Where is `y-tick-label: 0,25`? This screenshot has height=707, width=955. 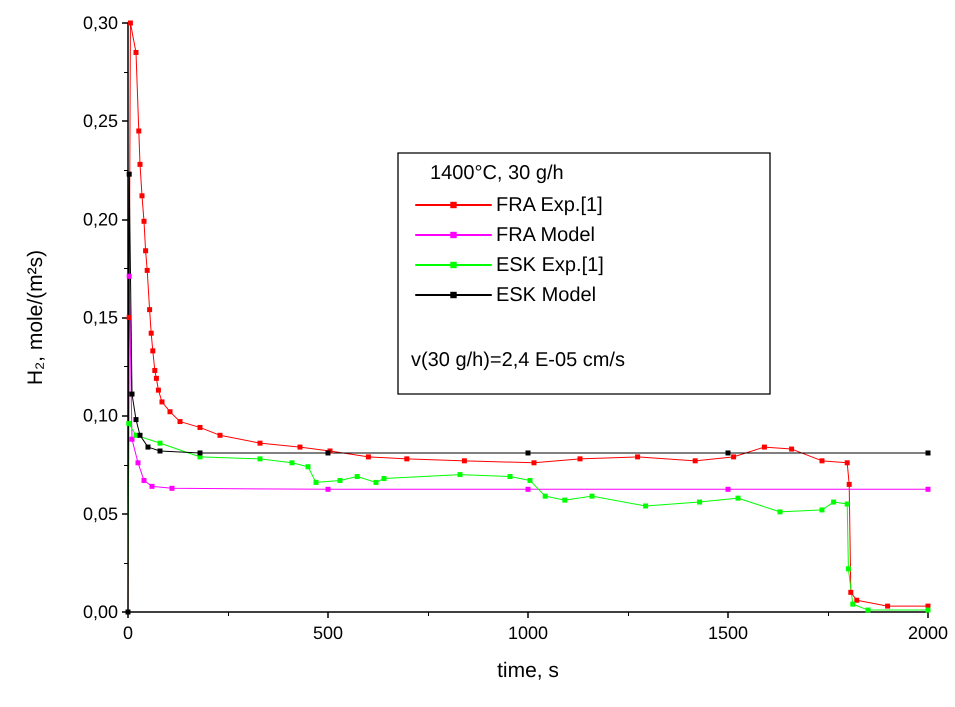
y-tick-label: 0,25 is located at coordinates (100, 121).